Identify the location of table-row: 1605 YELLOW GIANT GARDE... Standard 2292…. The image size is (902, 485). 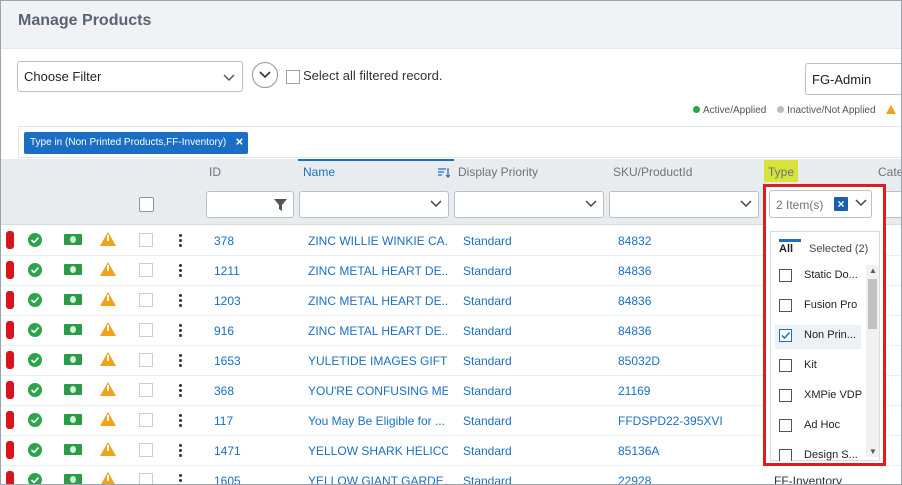
(451, 475).